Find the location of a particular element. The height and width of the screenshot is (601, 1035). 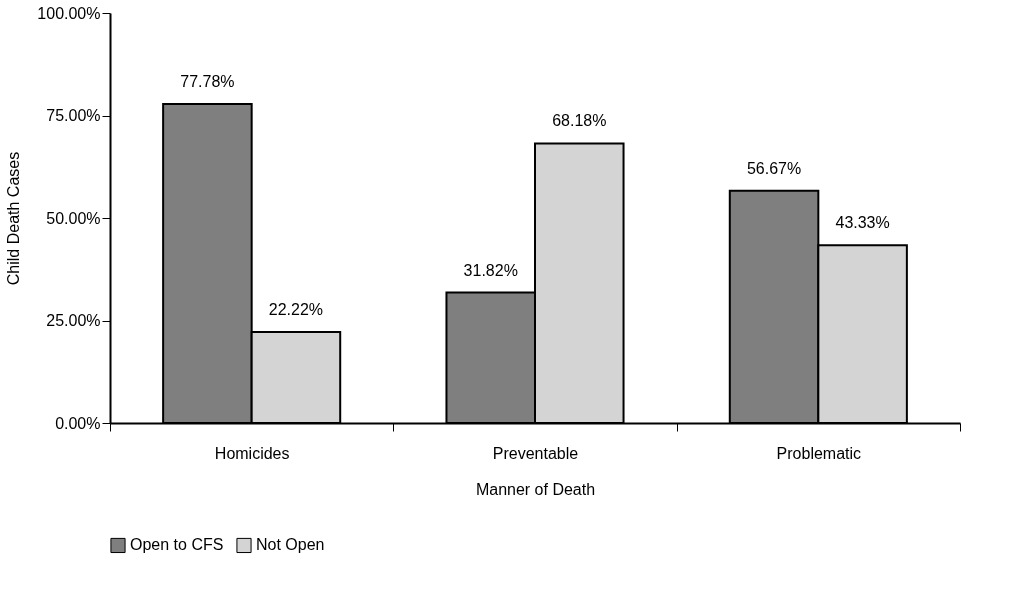

x-tick-label: Preventable is located at coordinates (535, 453).